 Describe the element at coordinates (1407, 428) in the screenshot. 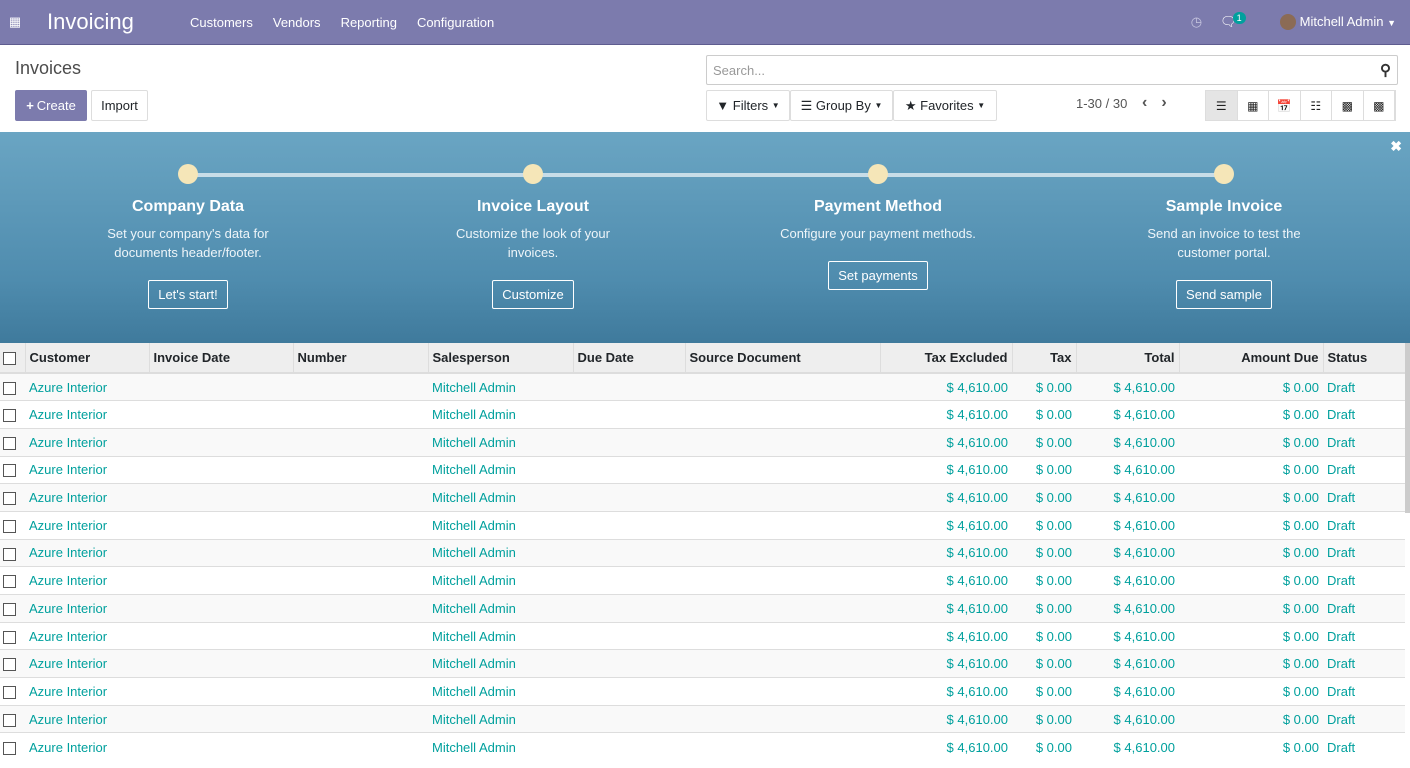

I see `scrollbar` at that location.